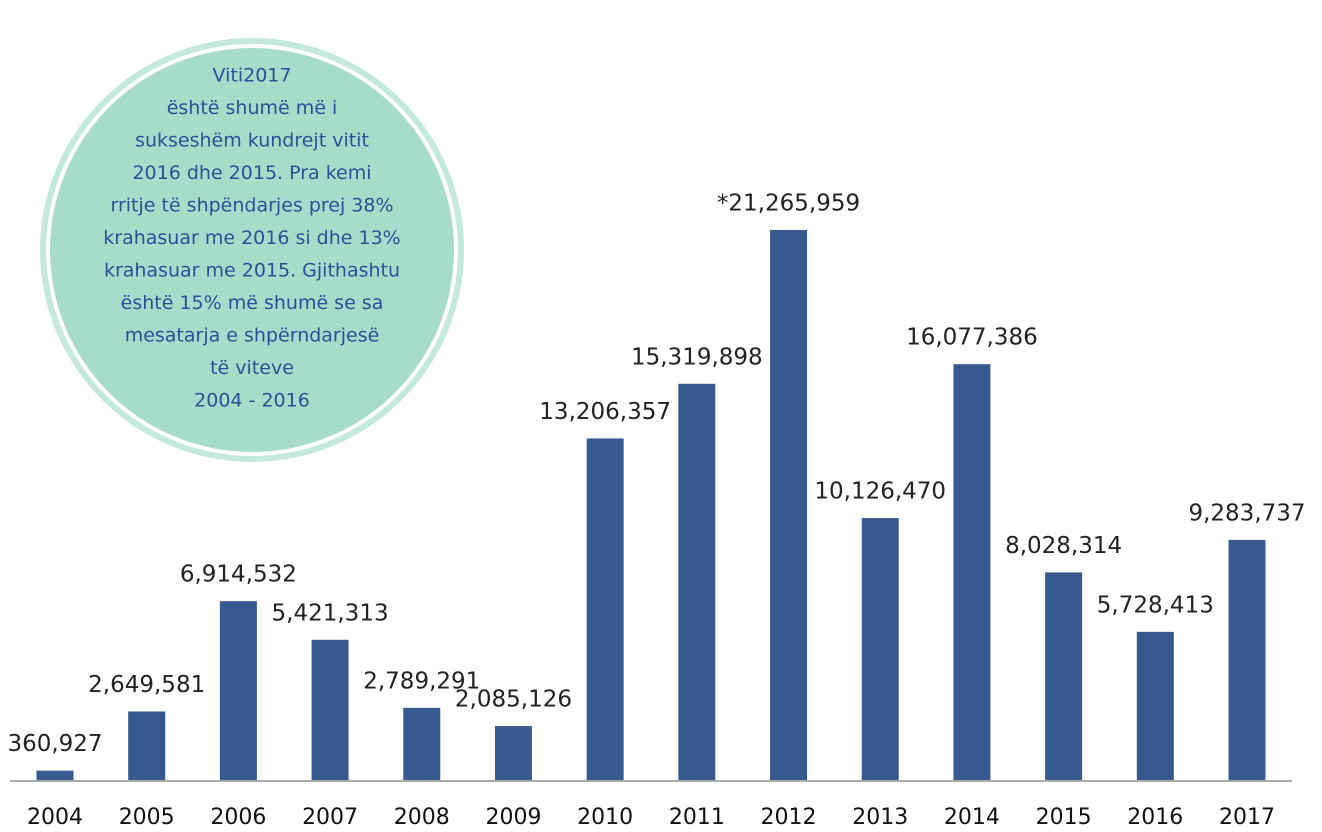 The height and width of the screenshot is (832, 1322). What do you see at coordinates (251, 206) in the screenshot?
I see `annotation-text: rritje të shpëndarjes prej 38%` at bounding box center [251, 206].